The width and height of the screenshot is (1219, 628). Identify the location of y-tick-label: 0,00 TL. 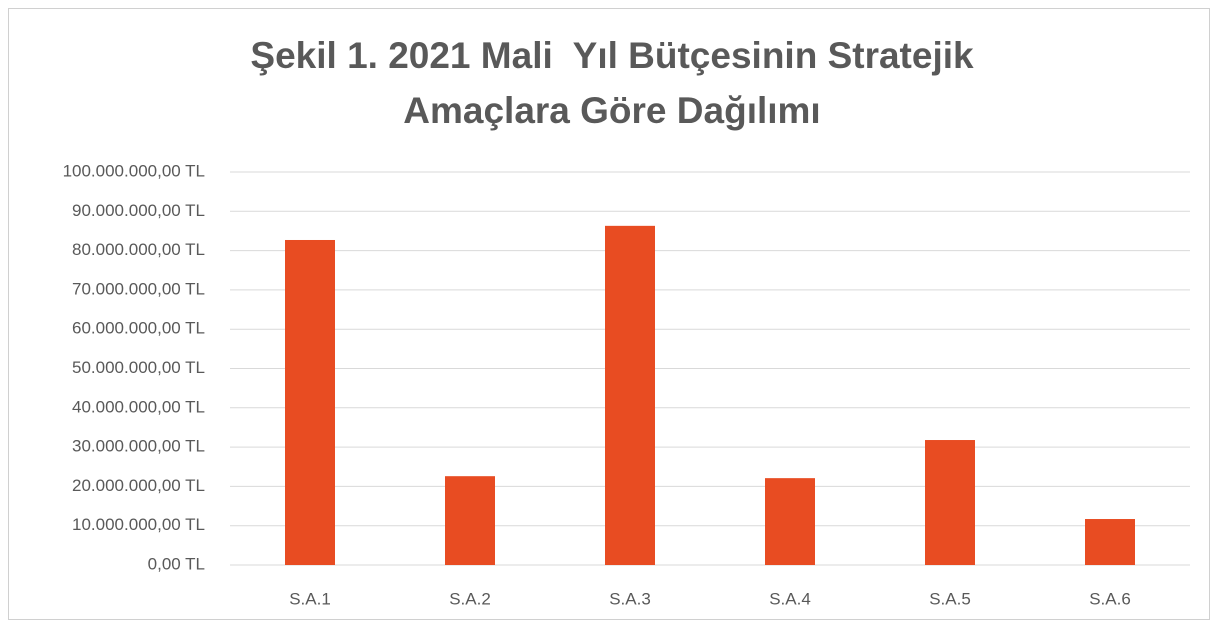
(176, 563).